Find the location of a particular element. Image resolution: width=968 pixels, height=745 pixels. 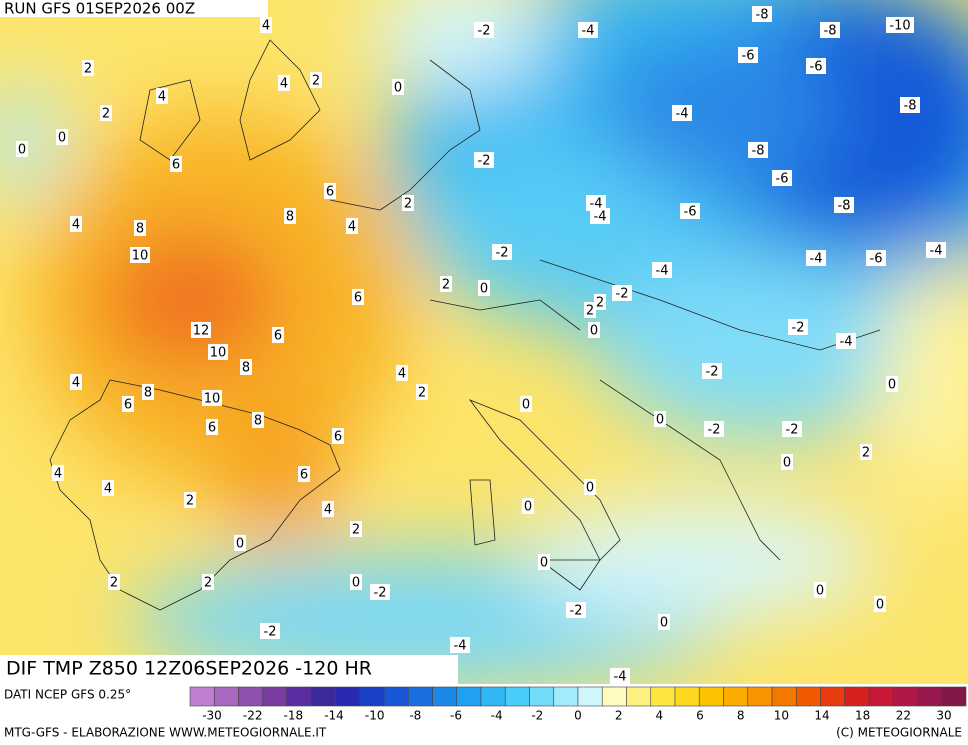

contour-label: 10 is located at coordinates (140, 256).